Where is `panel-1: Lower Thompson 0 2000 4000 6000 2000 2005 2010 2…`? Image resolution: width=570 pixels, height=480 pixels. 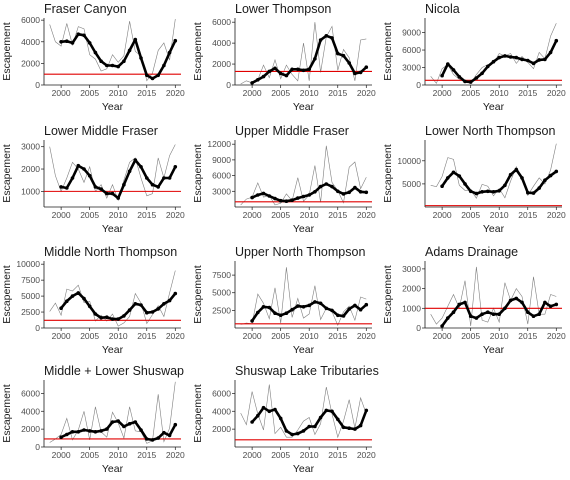 panel-1: Lower Thompson 0 2000 4000 6000 2000 2005 2010 2… is located at coordinates (284, 57).